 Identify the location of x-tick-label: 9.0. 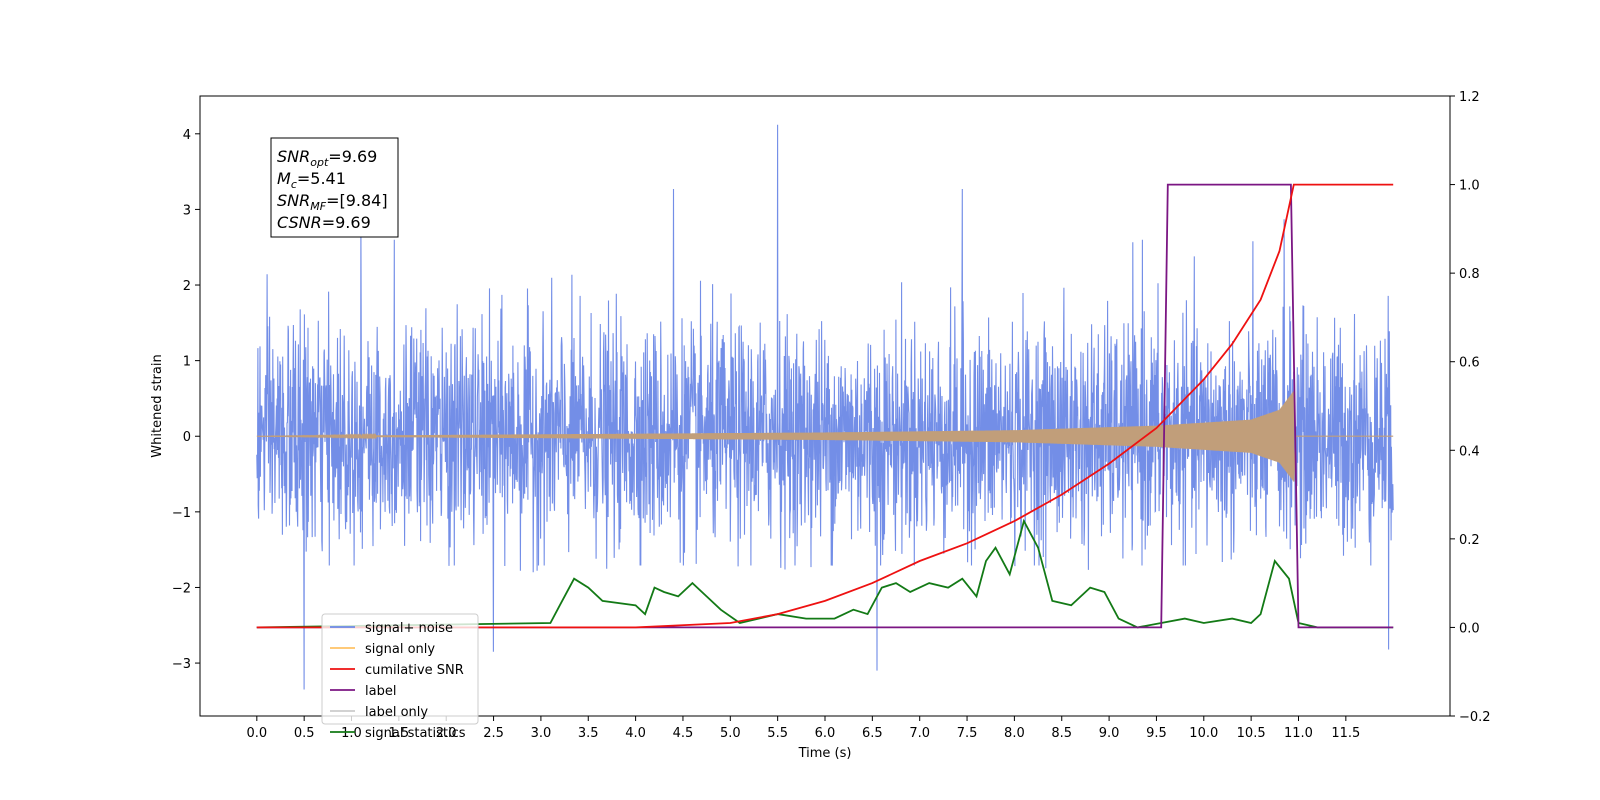
(1109, 733).